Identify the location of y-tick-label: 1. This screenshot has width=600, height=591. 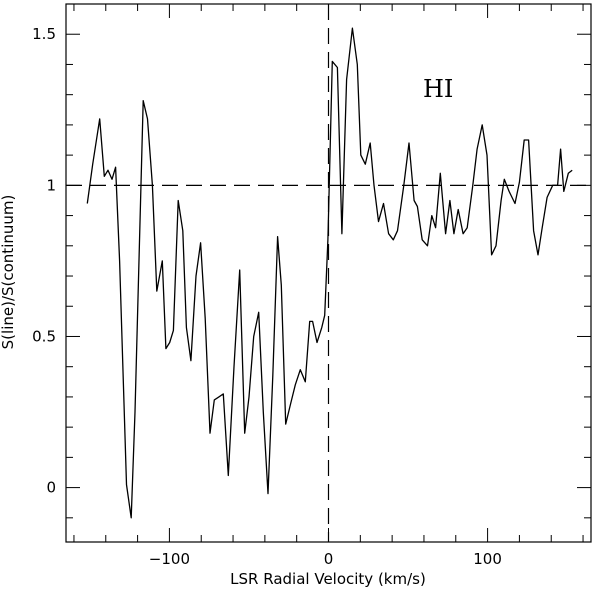
(51, 185).